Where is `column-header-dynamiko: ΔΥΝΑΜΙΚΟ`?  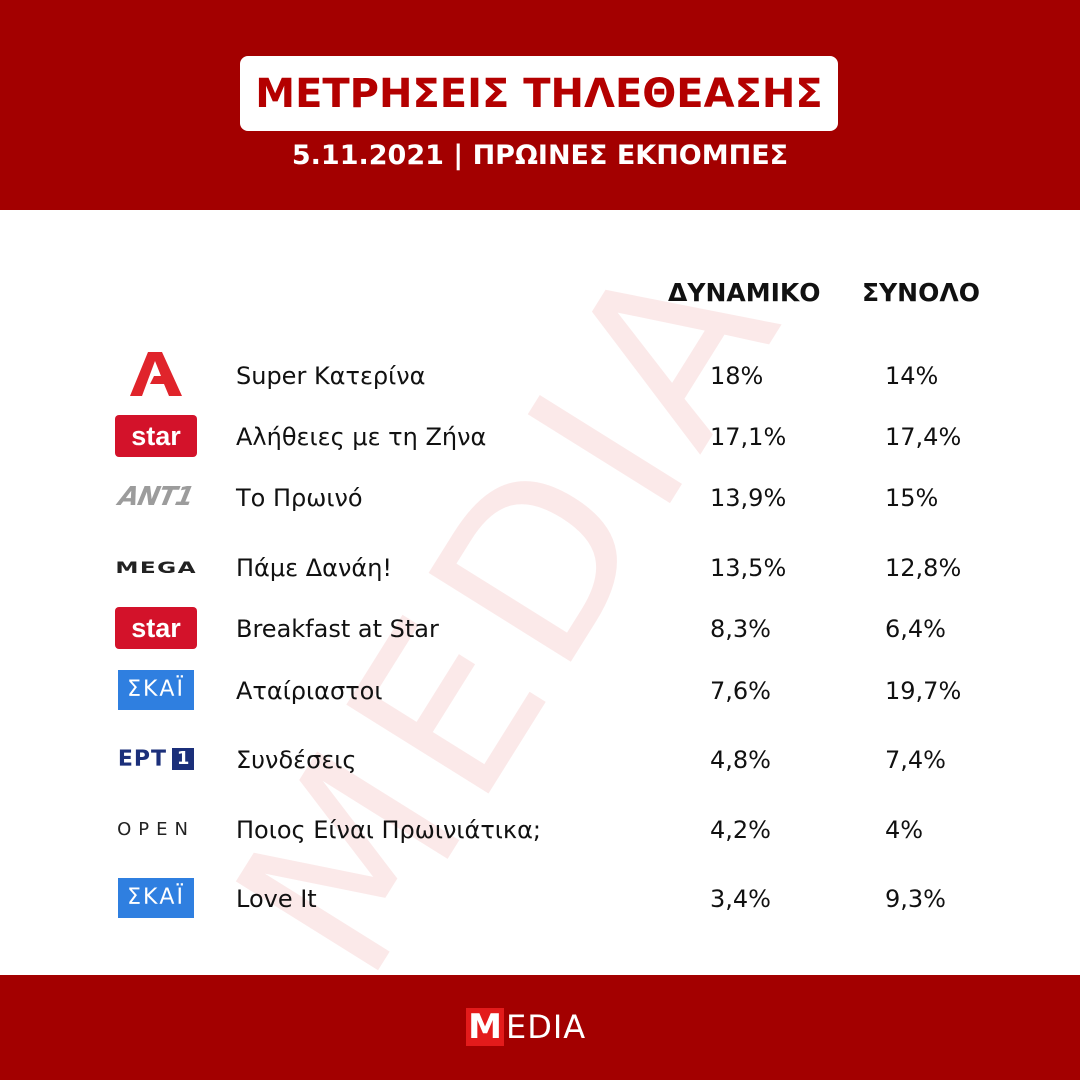
column-header-dynamiko: ΔΥΝΑΜΙΚΟ is located at coordinates (744, 292).